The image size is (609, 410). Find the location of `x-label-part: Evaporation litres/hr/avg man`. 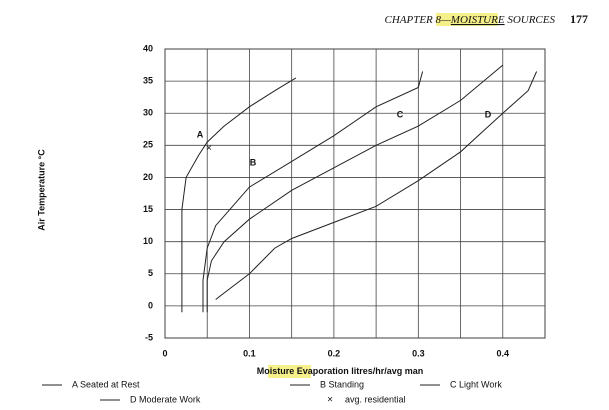

x-label-part: Evaporation litres/hr/avg man is located at coordinates (358, 371).